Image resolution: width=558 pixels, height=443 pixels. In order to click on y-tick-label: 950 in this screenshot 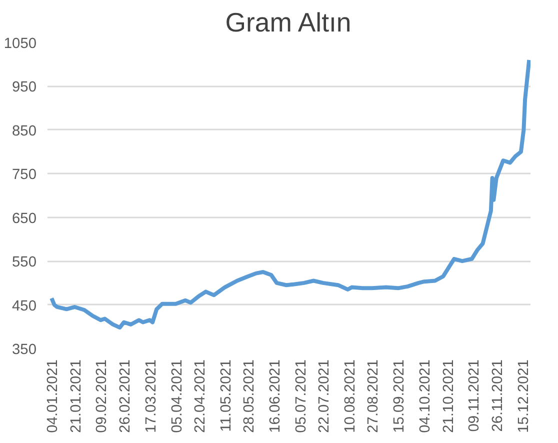, I will do `click(24, 88)`.